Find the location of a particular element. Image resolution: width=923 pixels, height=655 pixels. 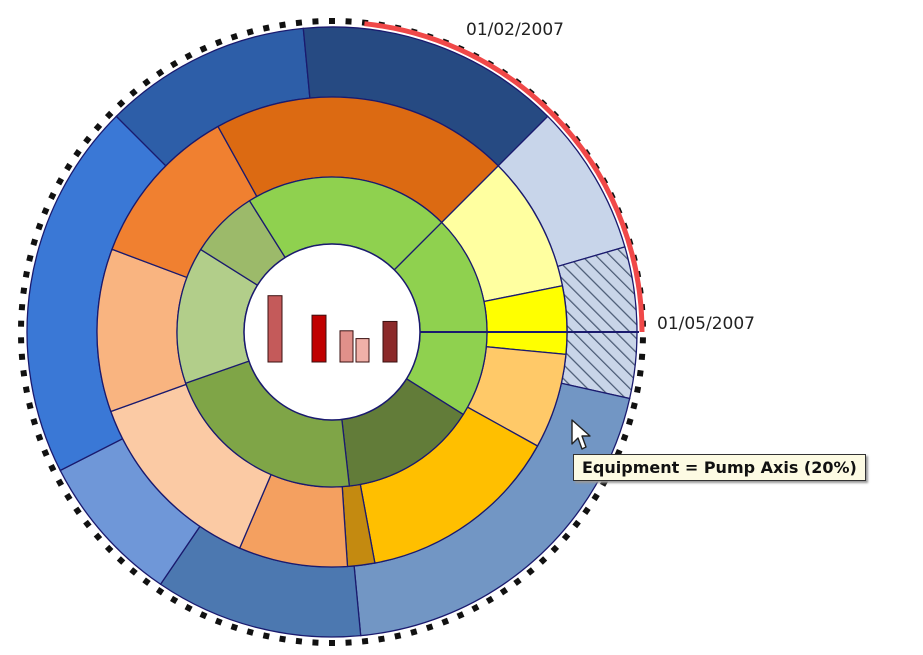

selection-arc-path is located at coordinates (504, 177).